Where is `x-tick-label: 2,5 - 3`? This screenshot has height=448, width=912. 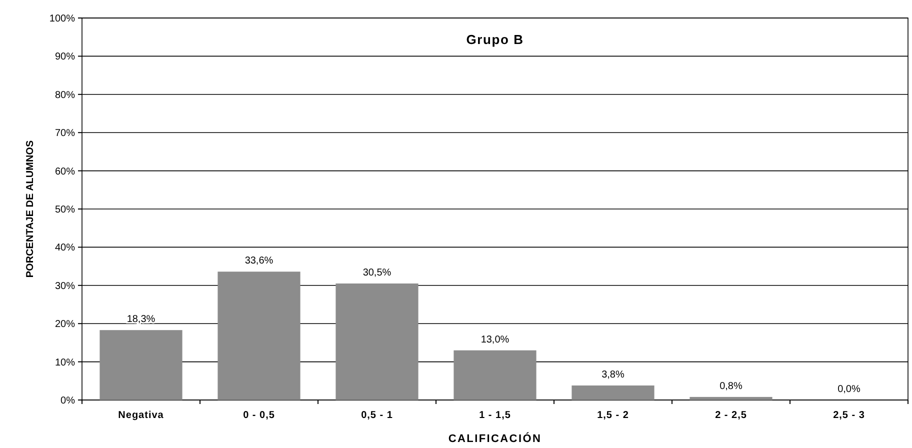 x-tick-label: 2,5 - 3 is located at coordinates (849, 415).